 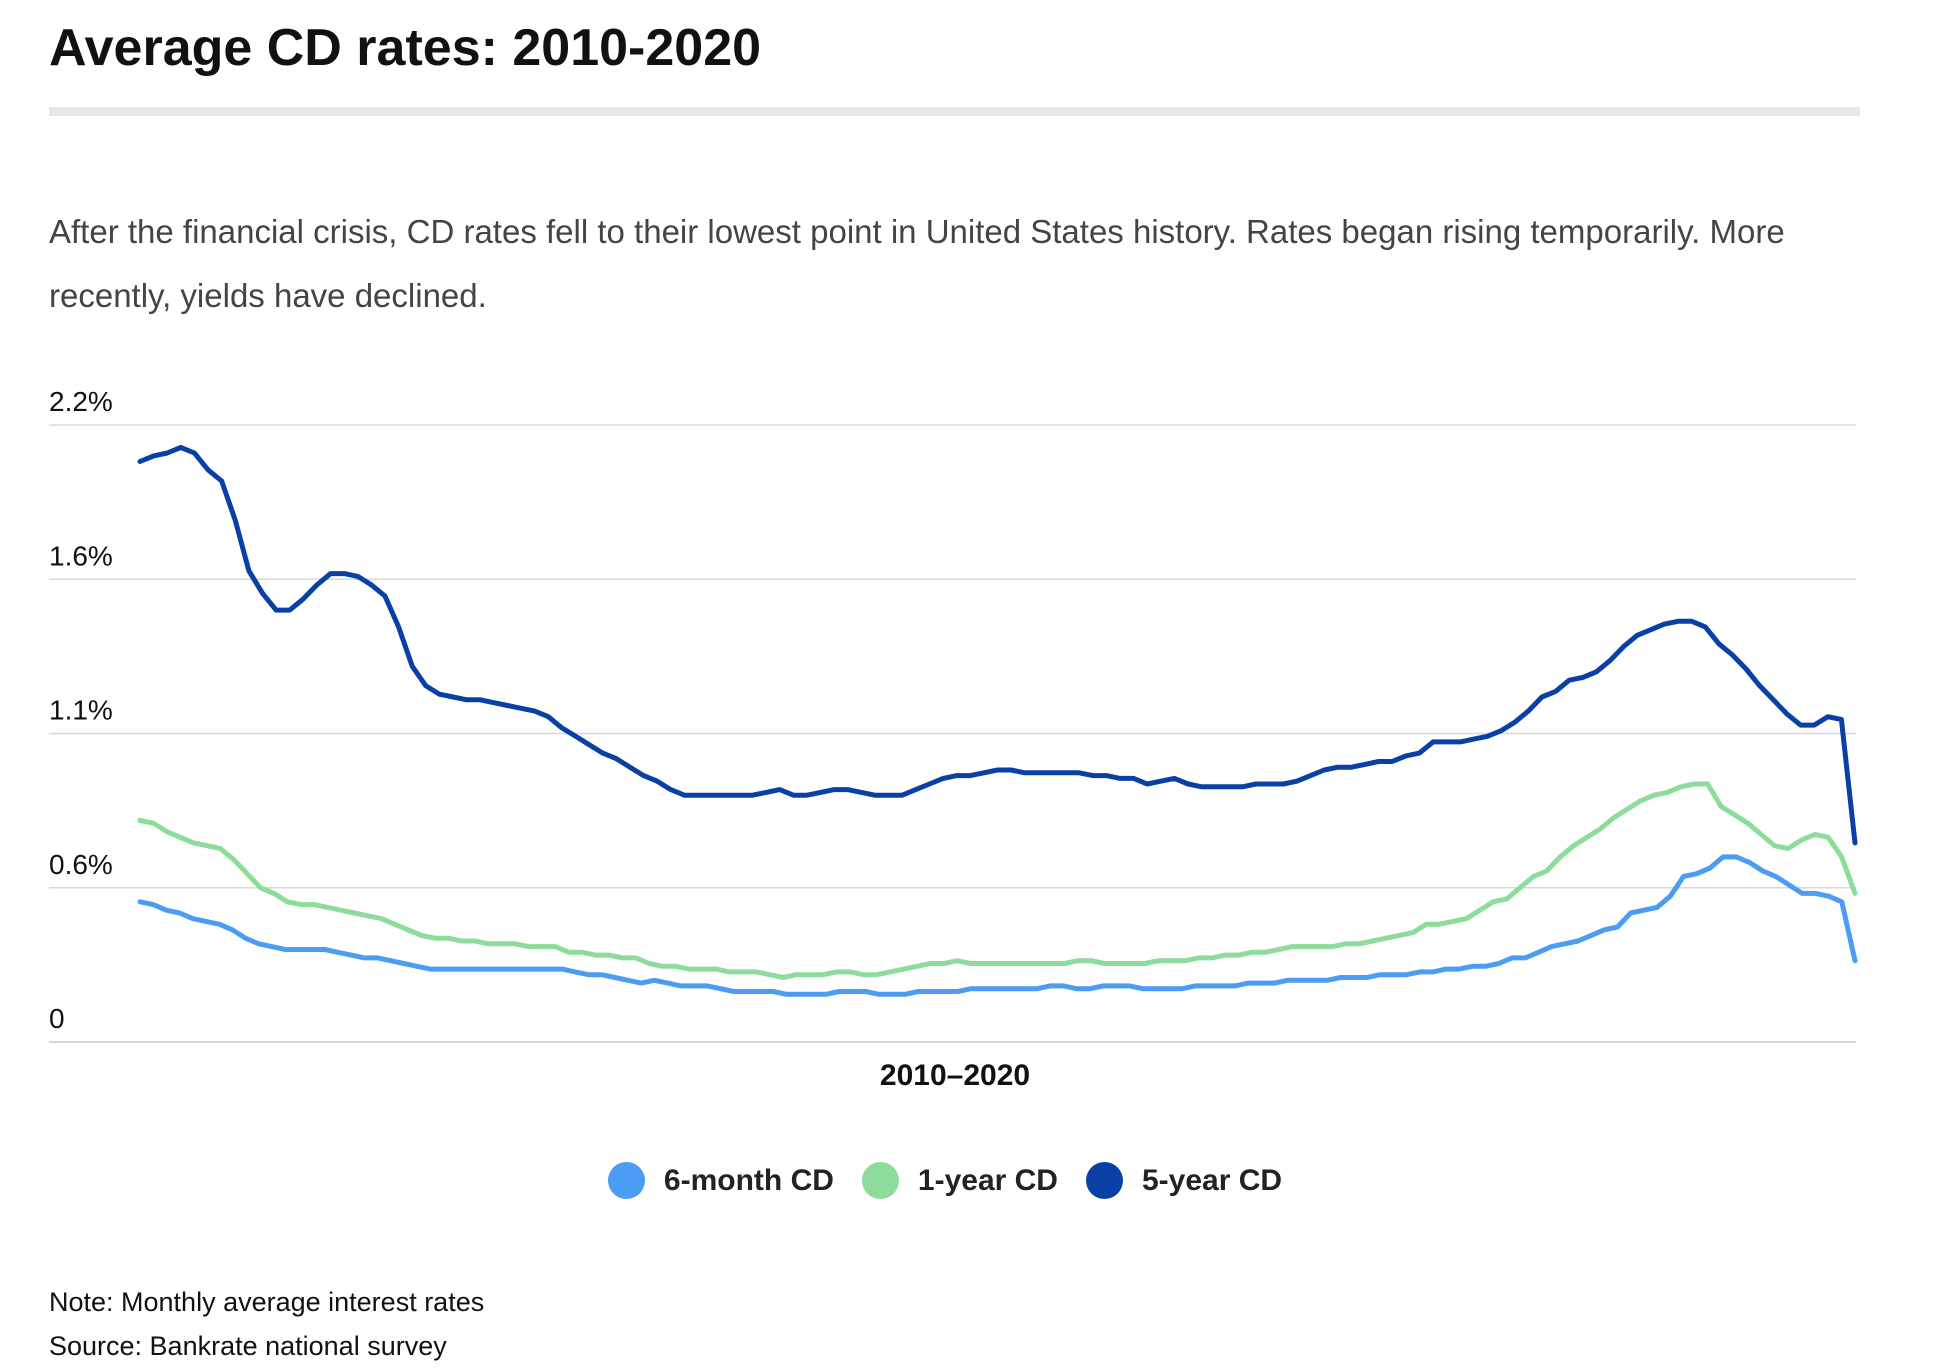 I want to click on y-tick-label: 0, so click(x=57, y=1018).